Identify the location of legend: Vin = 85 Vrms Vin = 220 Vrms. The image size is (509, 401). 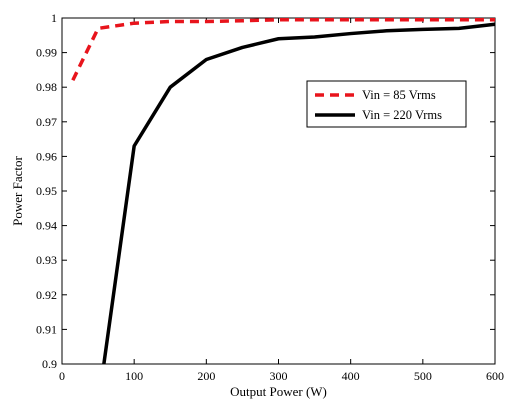
(386, 104).